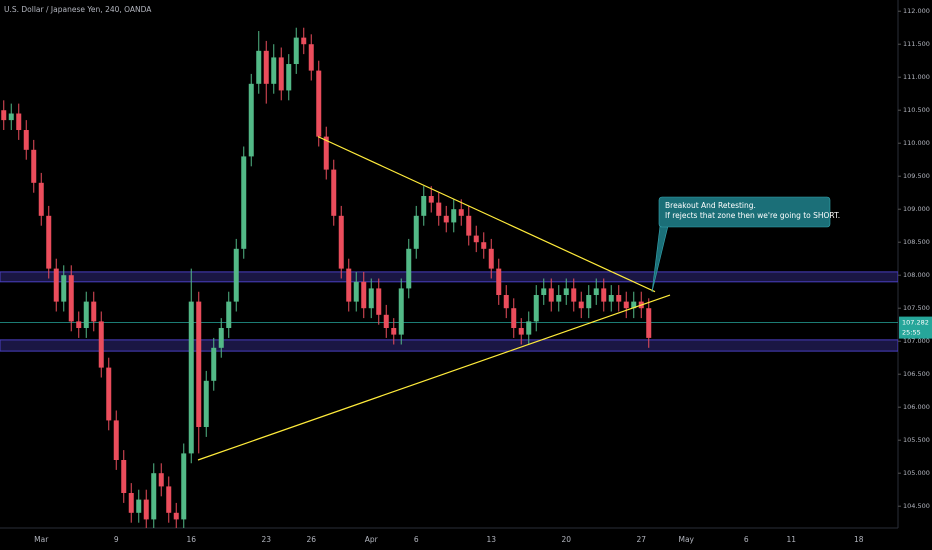  What do you see at coordinates (916, 275) in the screenshot?
I see `y-tick-label: 108.000` at bounding box center [916, 275].